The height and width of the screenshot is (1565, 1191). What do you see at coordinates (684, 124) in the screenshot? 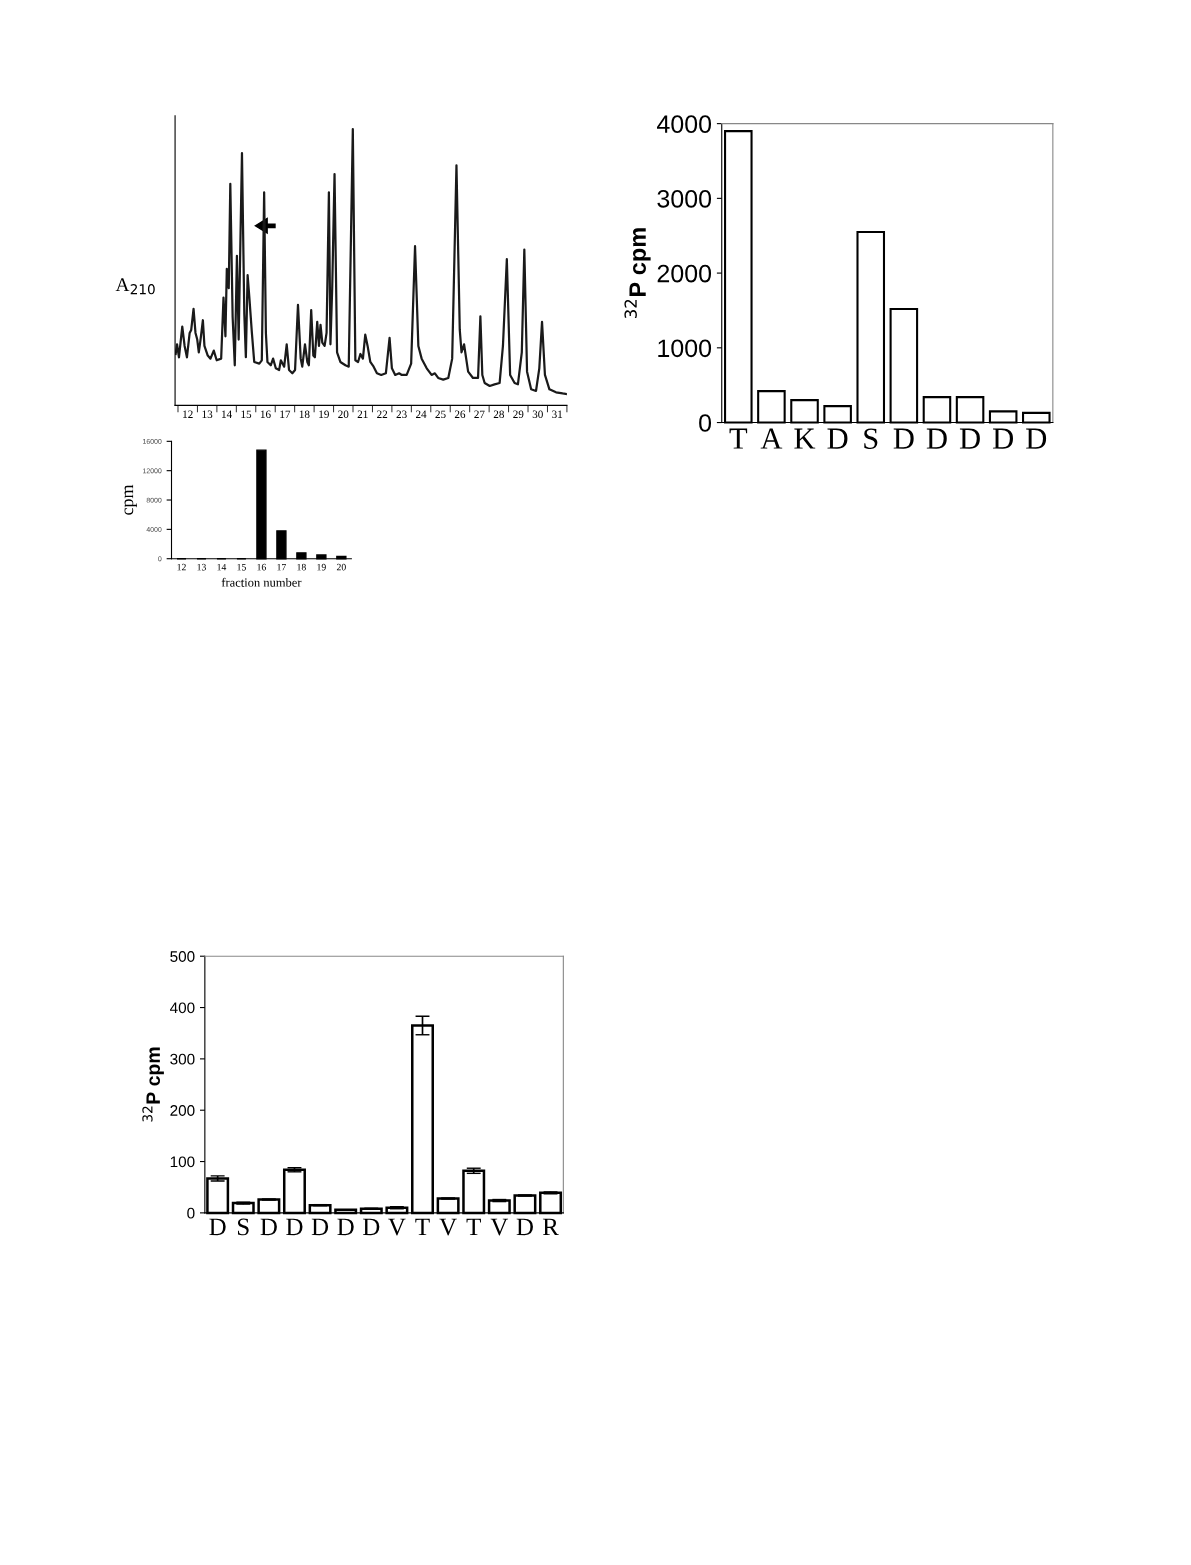
I see `y-tick-label: 4000` at bounding box center [684, 124].